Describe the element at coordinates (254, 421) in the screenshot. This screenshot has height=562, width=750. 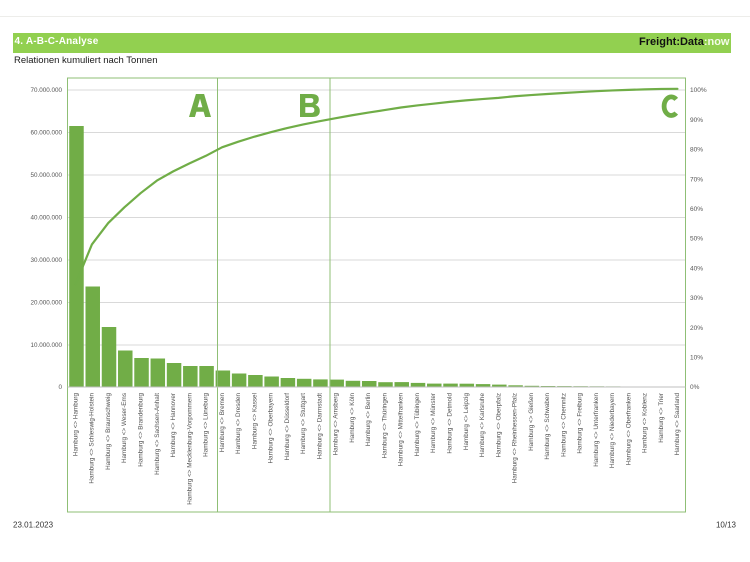
I see `svg-text: Hamburg <> Kassel` at that location.